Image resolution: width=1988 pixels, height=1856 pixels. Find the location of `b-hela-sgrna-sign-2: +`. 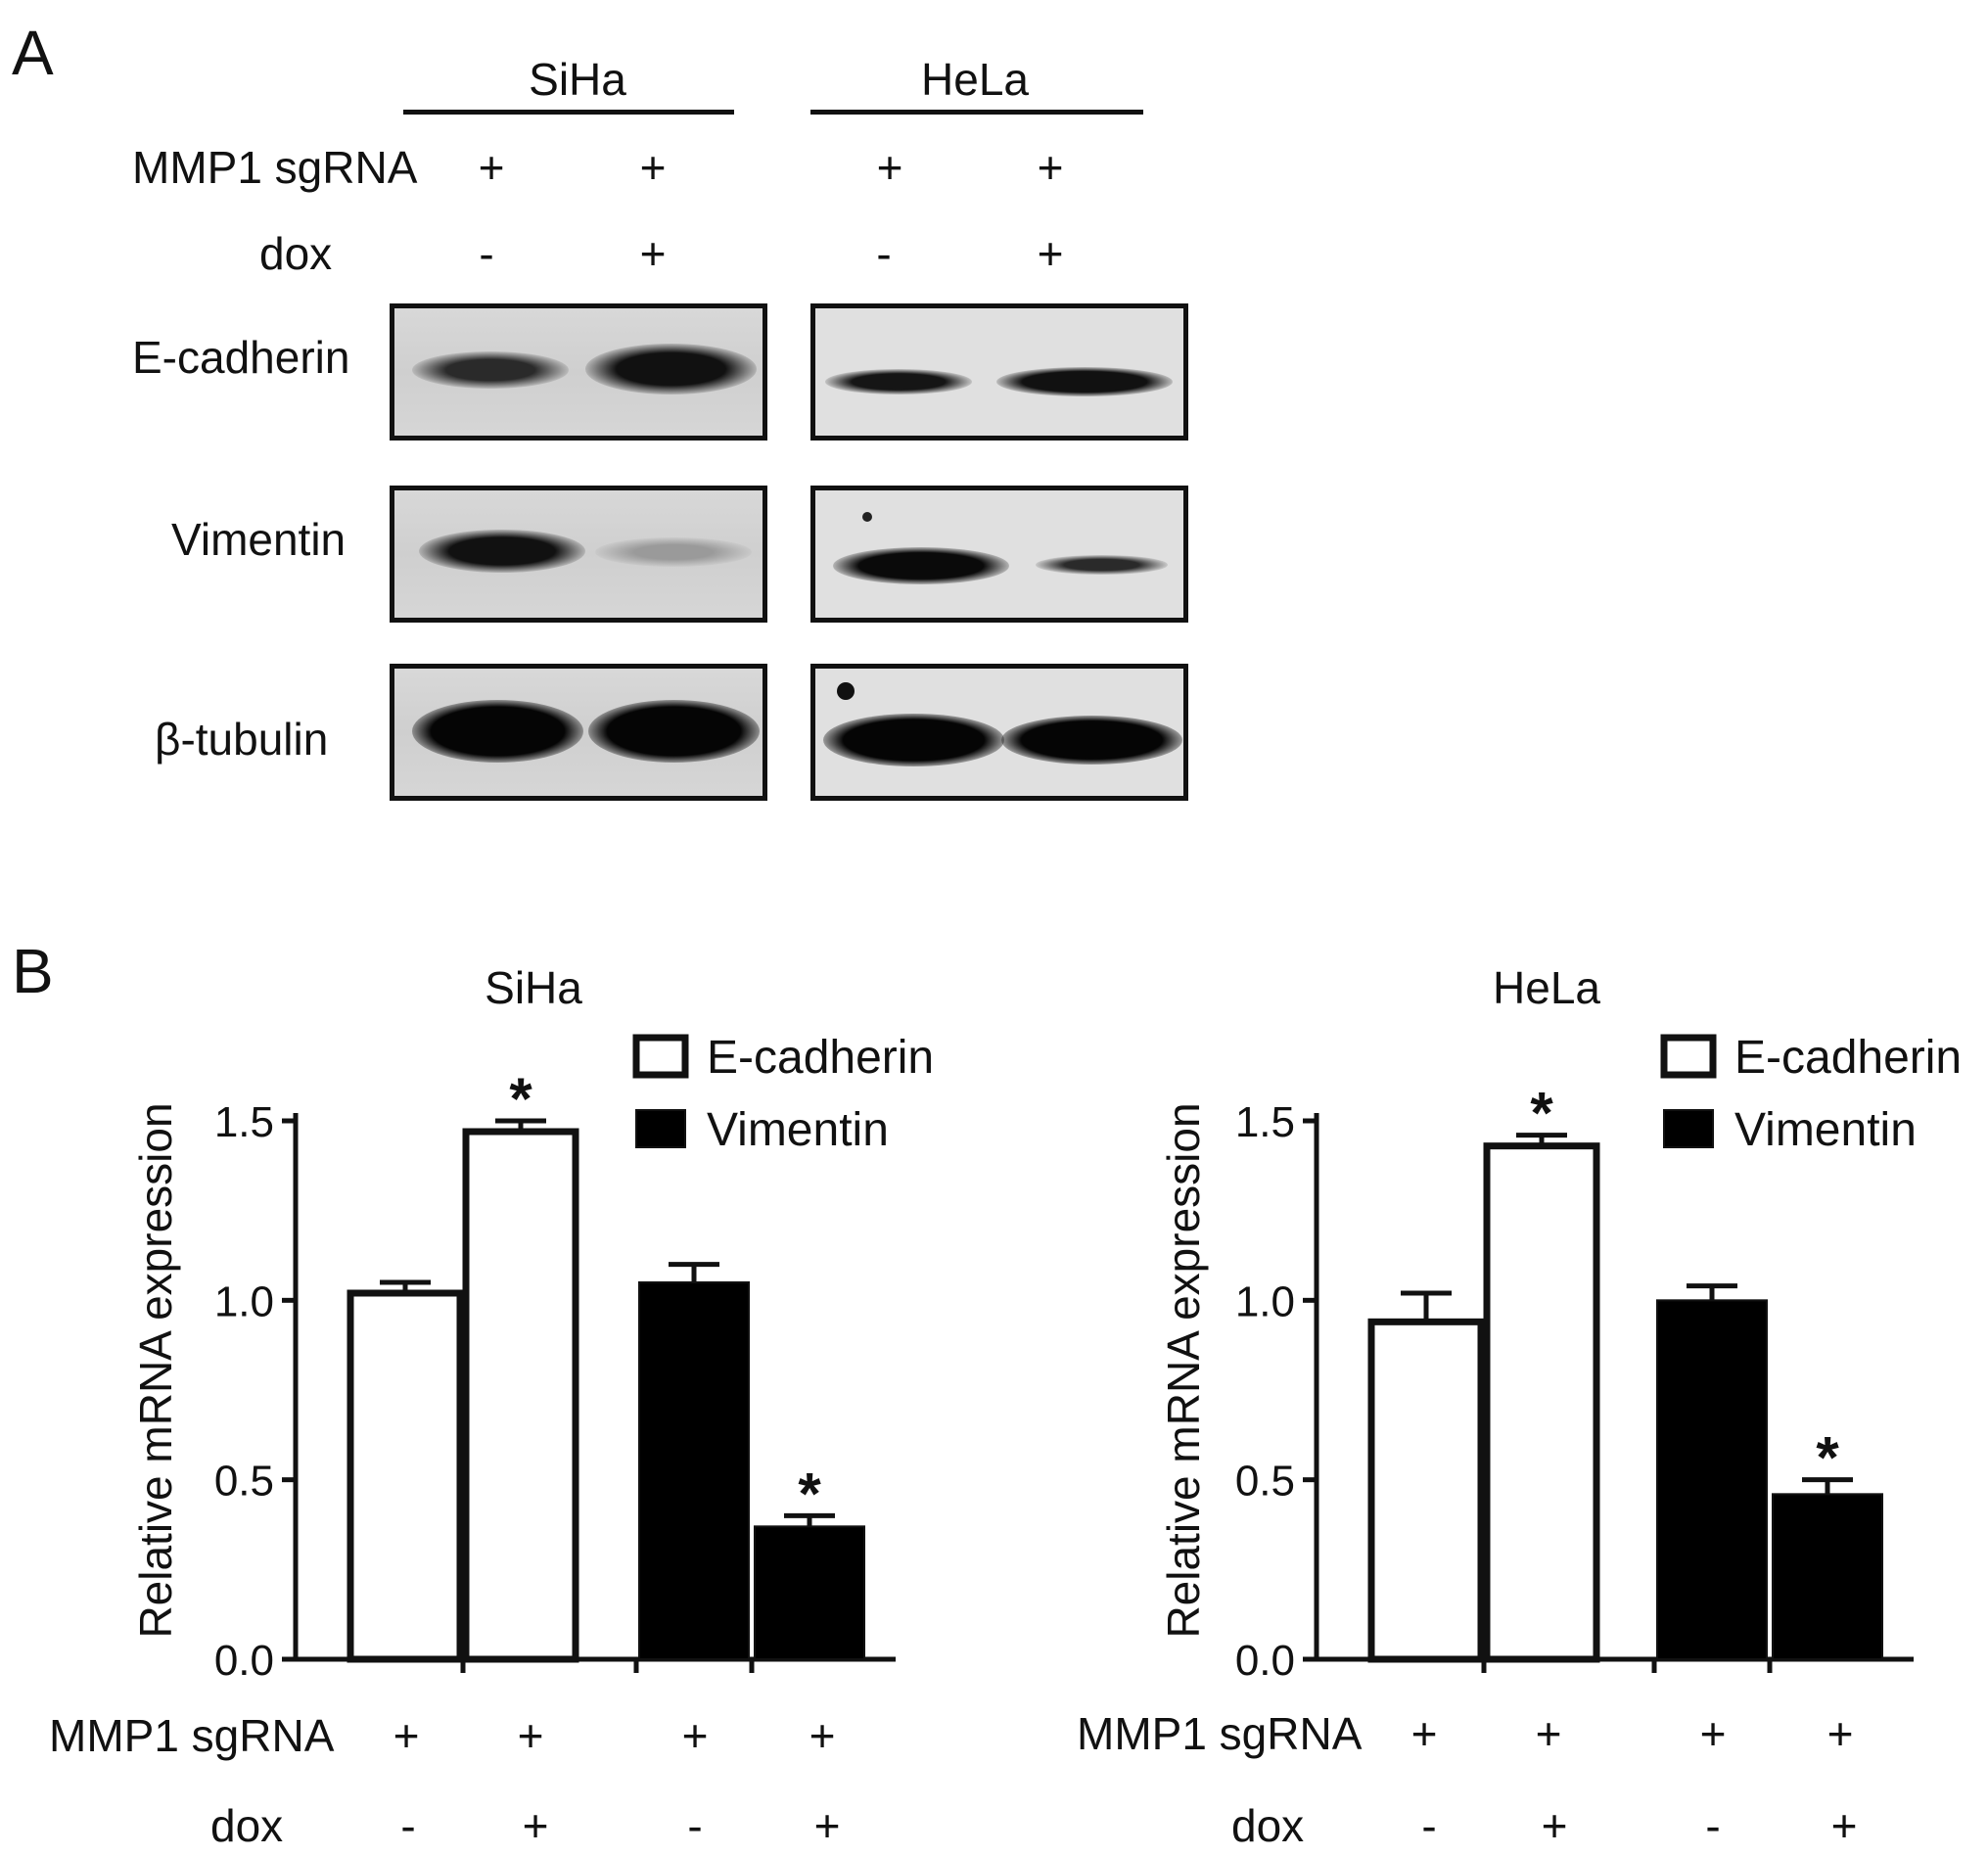

b-hela-sgrna-sign-2: + is located at coordinates (1548, 1733).